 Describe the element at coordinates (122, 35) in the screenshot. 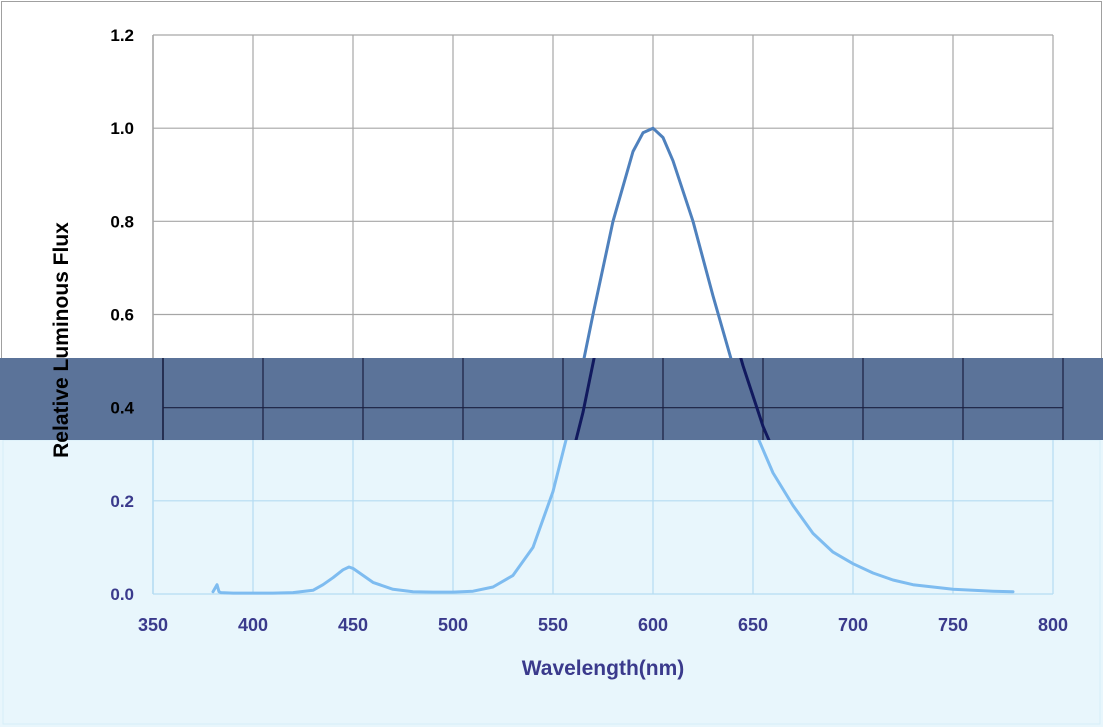

I see `y-tick-label: 1.2` at that location.